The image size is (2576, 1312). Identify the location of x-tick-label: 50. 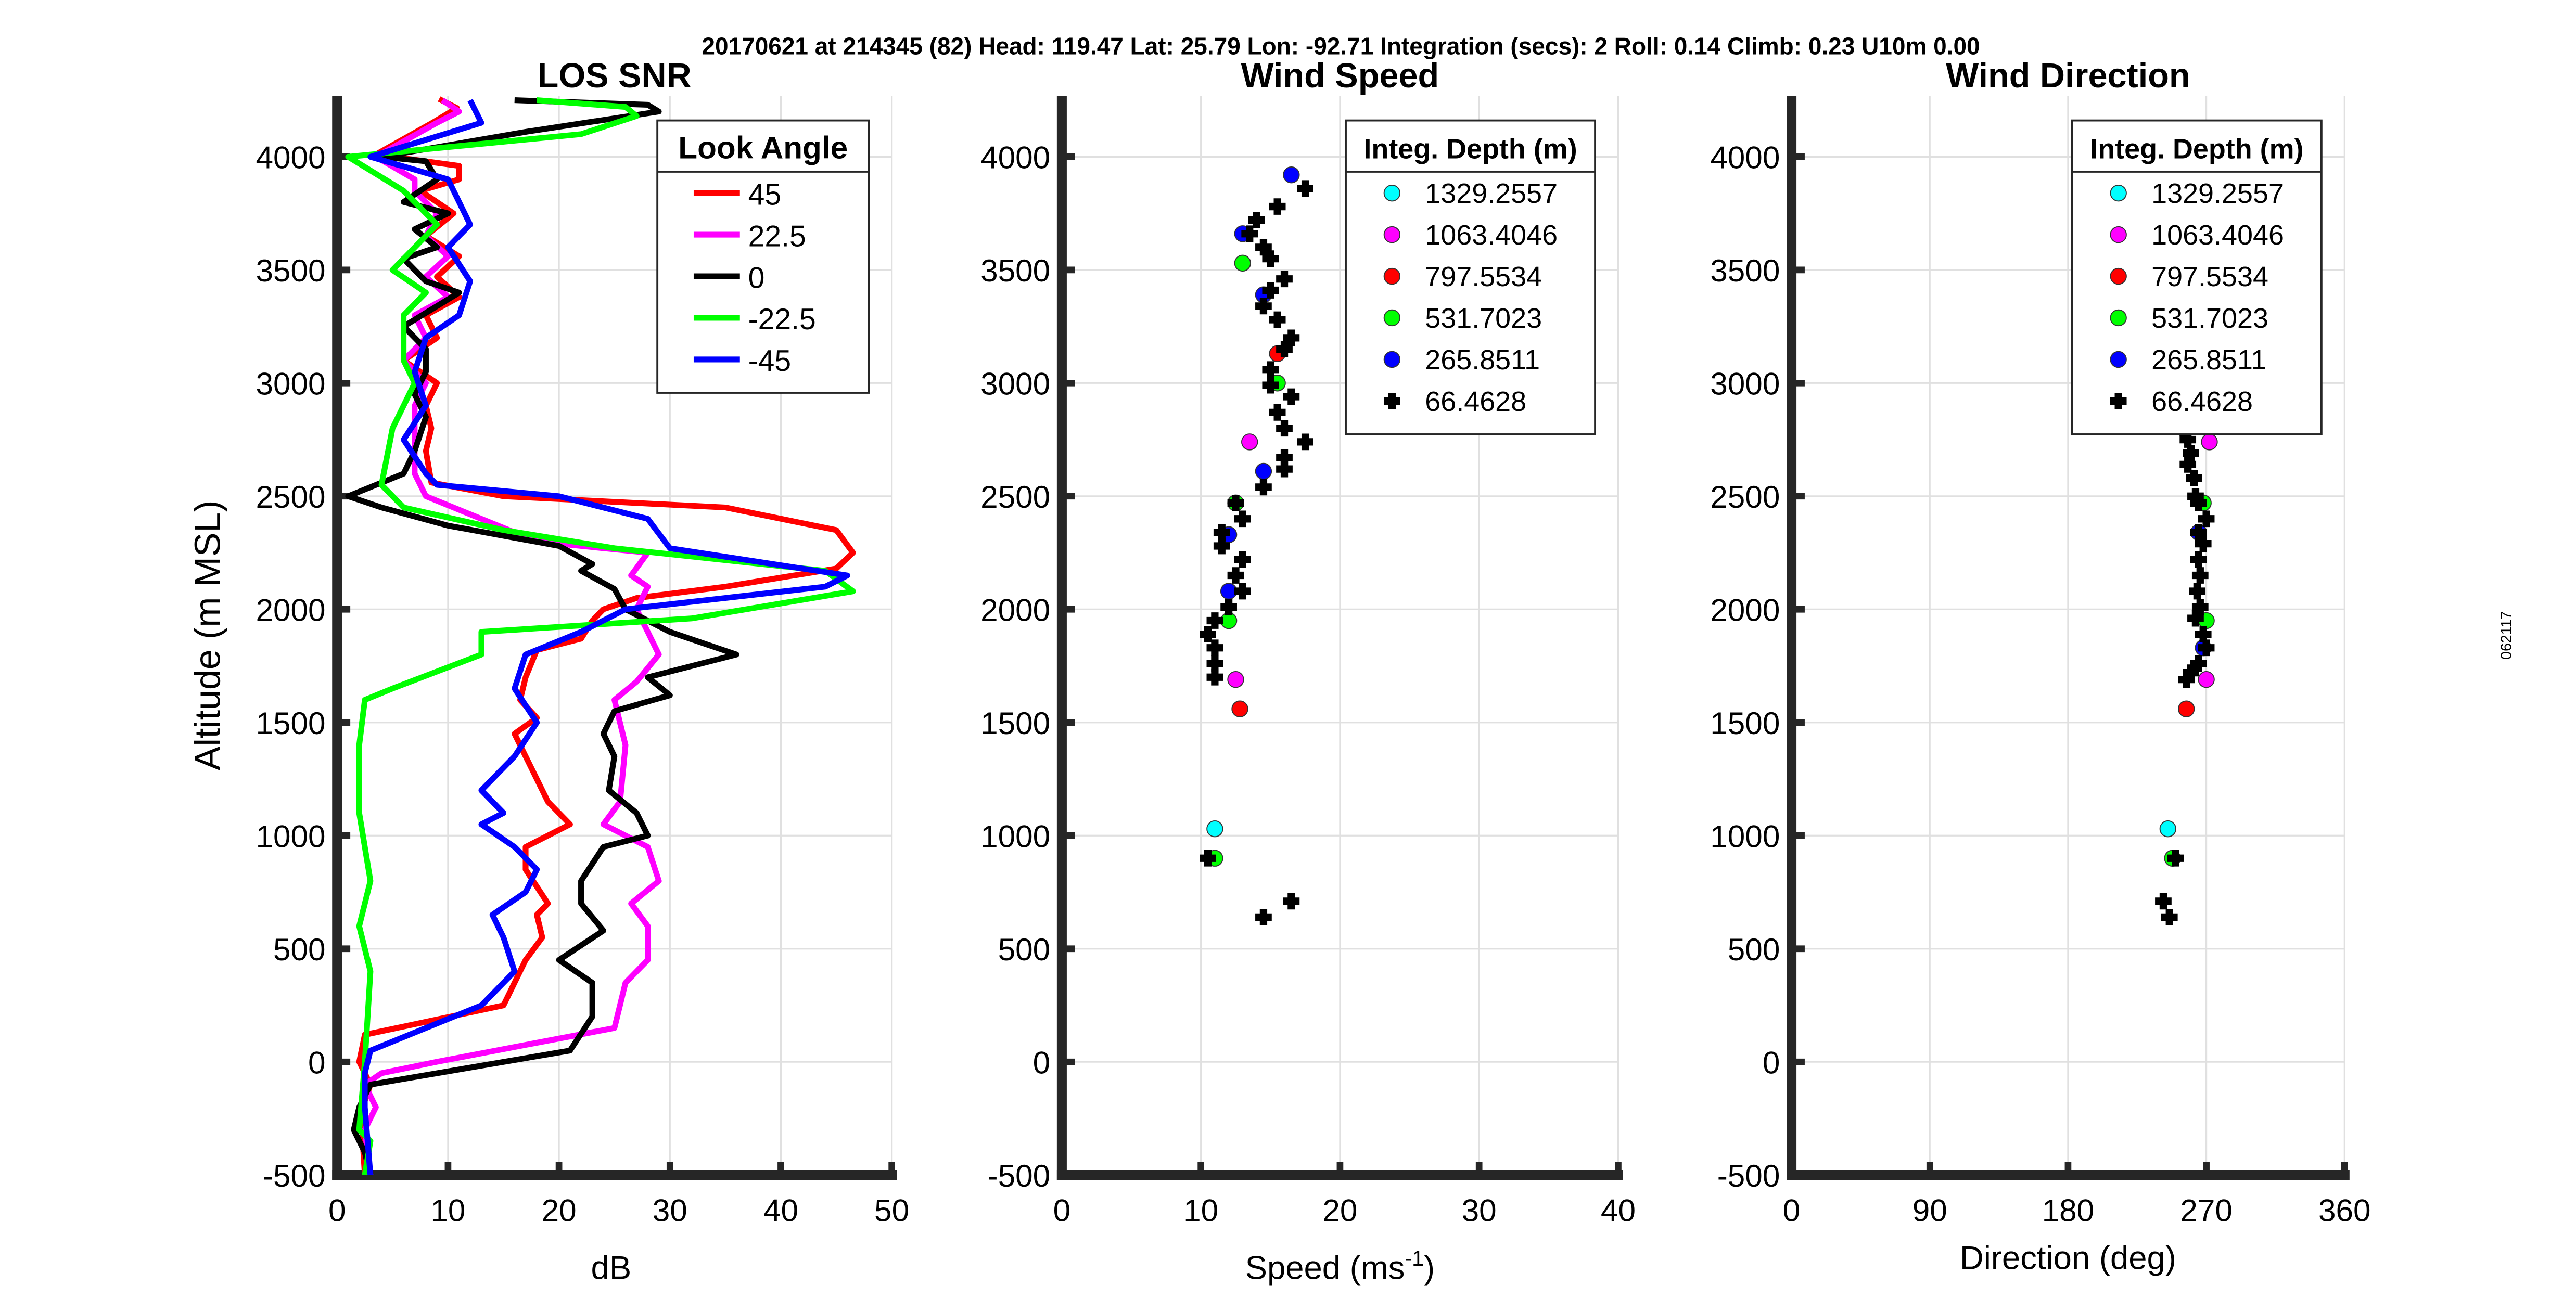
(891, 1210).